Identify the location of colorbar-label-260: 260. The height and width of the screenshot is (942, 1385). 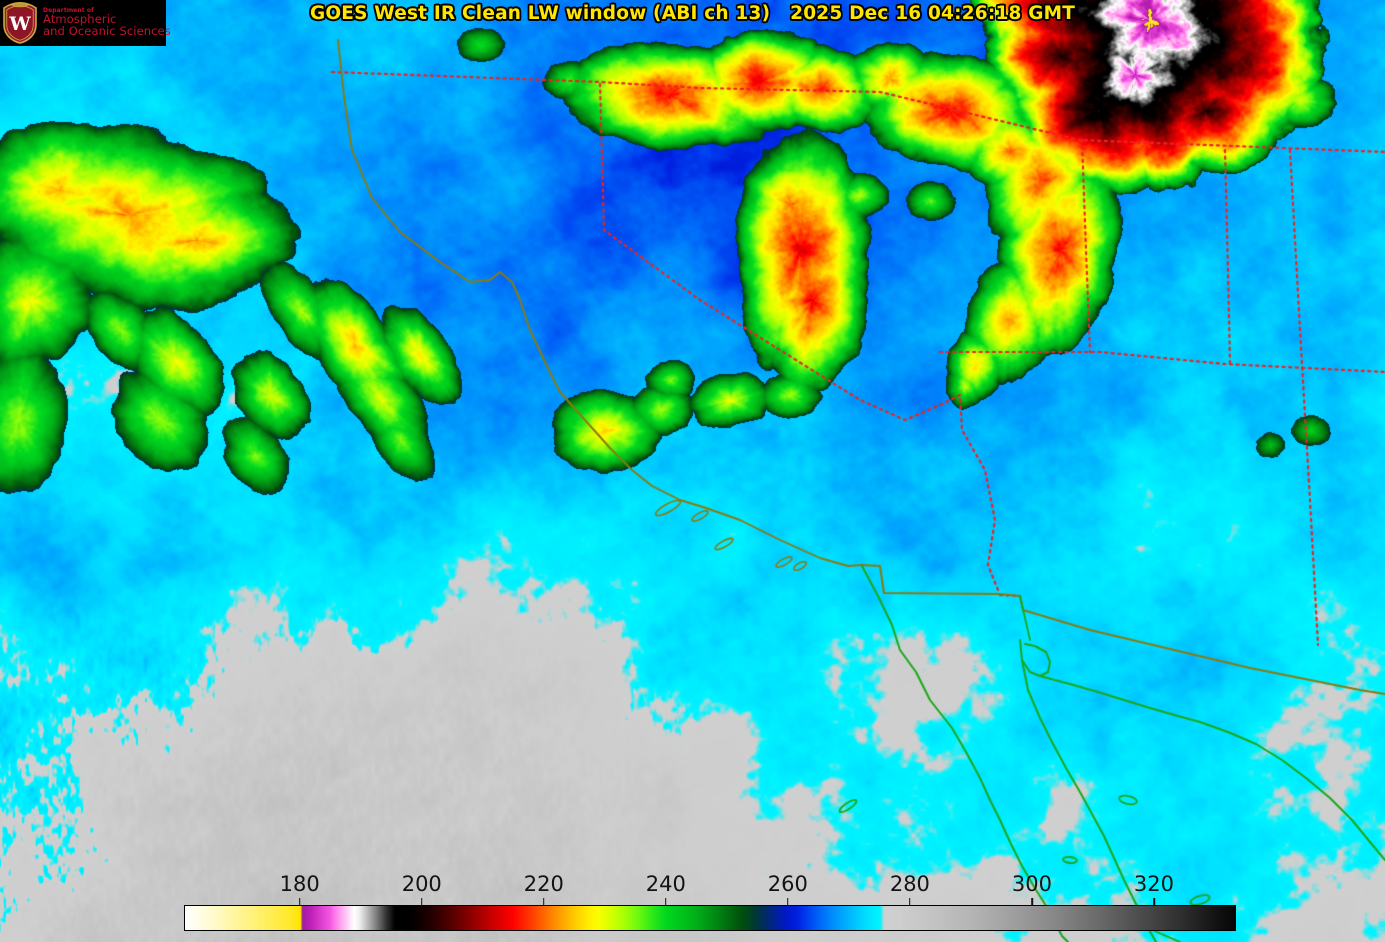
(787, 884).